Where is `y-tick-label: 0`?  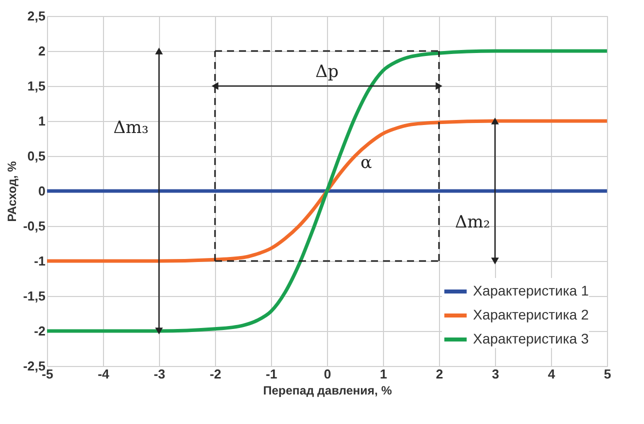 y-tick-label: 0 is located at coordinates (42, 191).